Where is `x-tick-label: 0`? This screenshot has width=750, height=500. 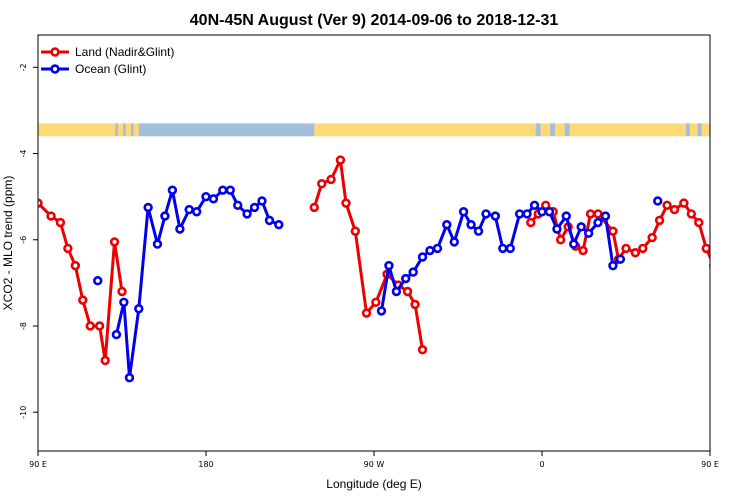 x-tick-label: 0 is located at coordinates (541, 464).